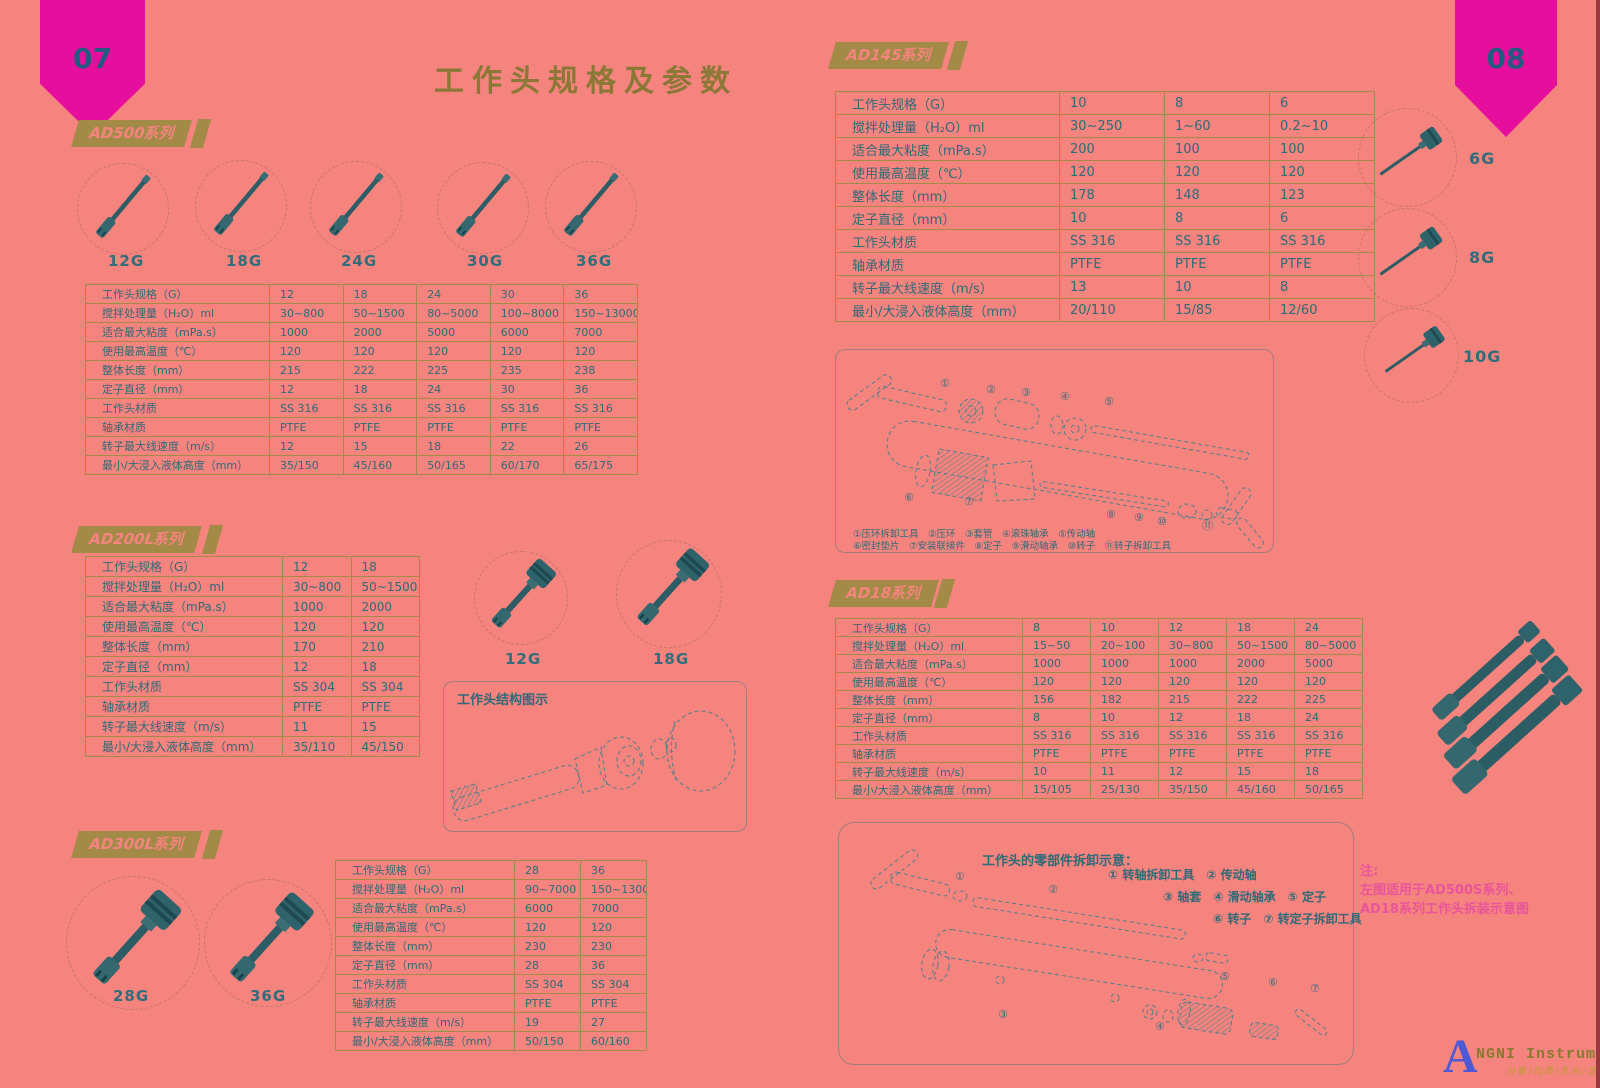 The height and width of the screenshot is (1088, 1600). Describe the element at coordinates (177, 427) in the screenshot. I see `row-label: 轴承材质` at that location.